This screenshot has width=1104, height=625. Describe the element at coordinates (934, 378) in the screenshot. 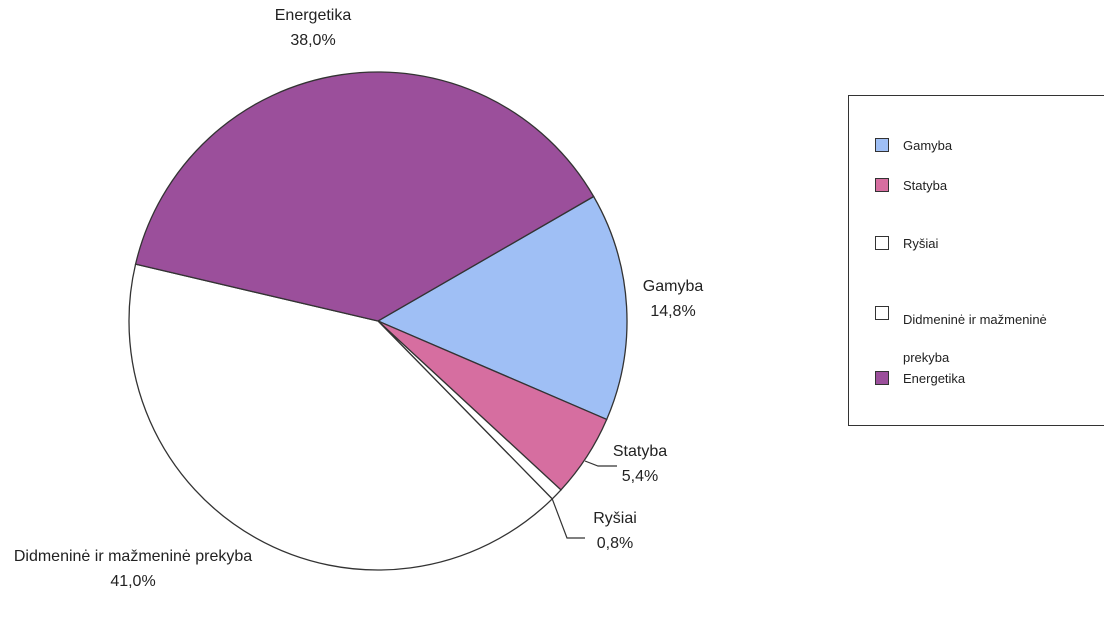

I see `legend-label: Energetika` at that location.